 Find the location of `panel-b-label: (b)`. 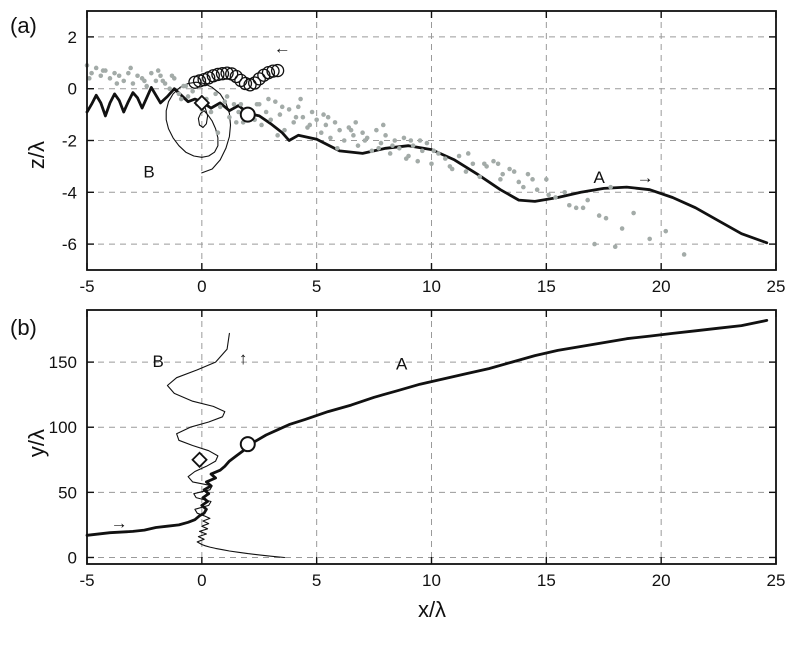

panel-b-label: (b) is located at coordinates (23, 327).